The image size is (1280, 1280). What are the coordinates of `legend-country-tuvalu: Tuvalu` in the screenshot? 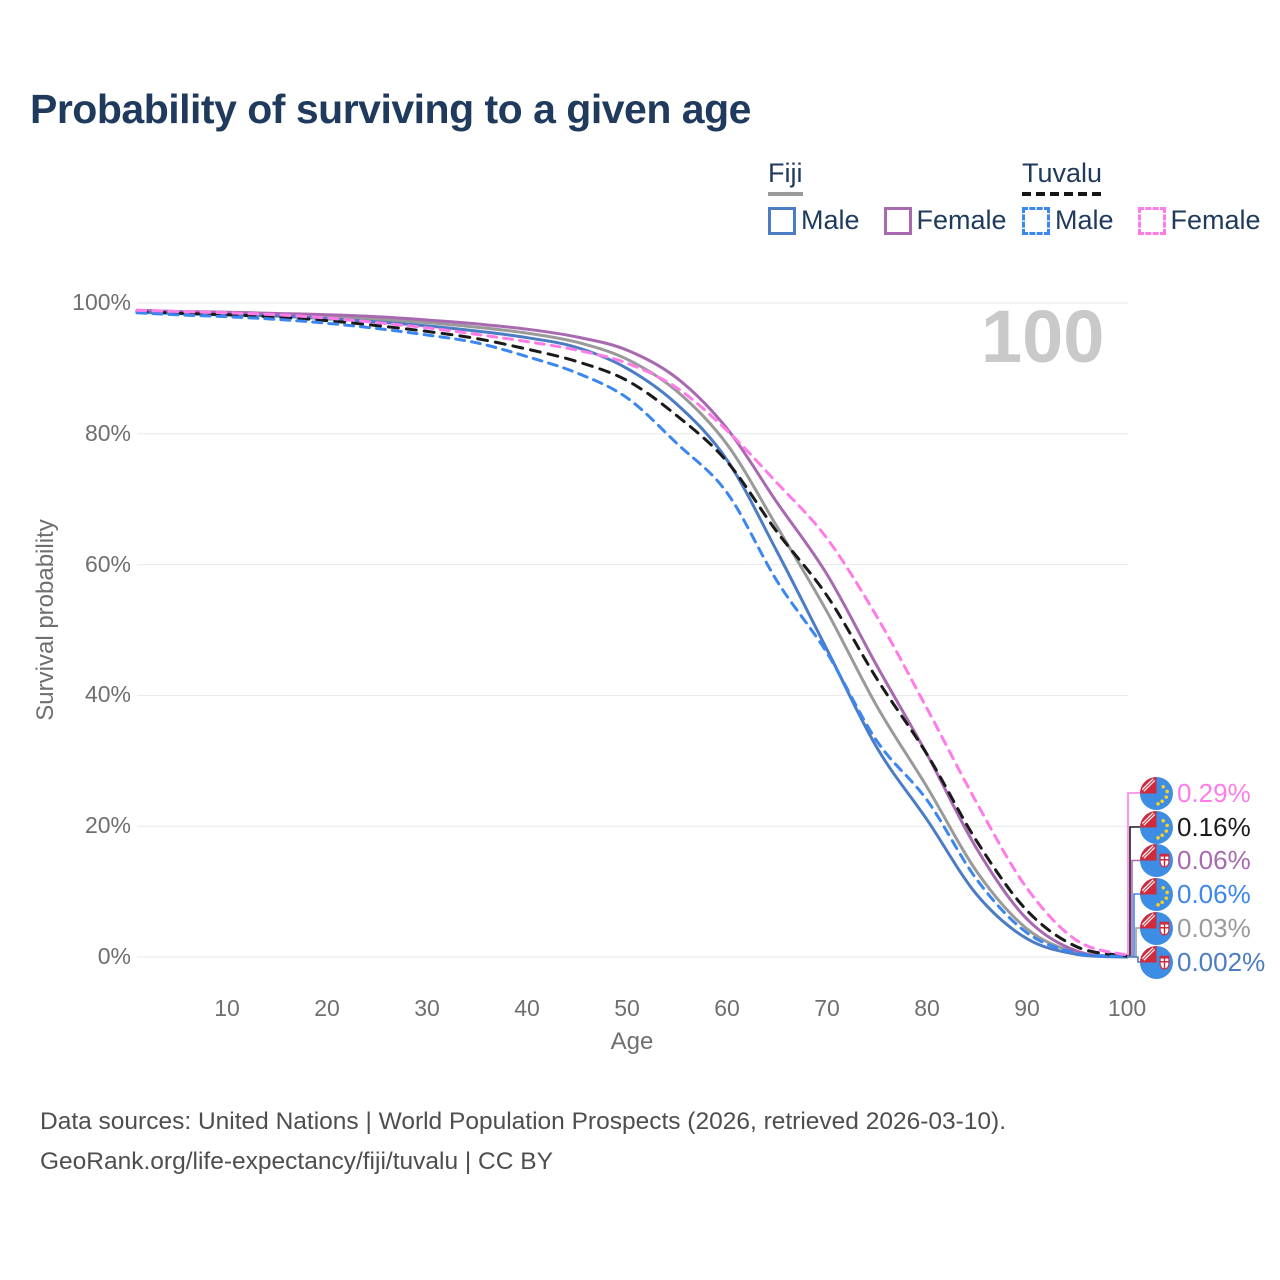 It's located at (1062, 173).